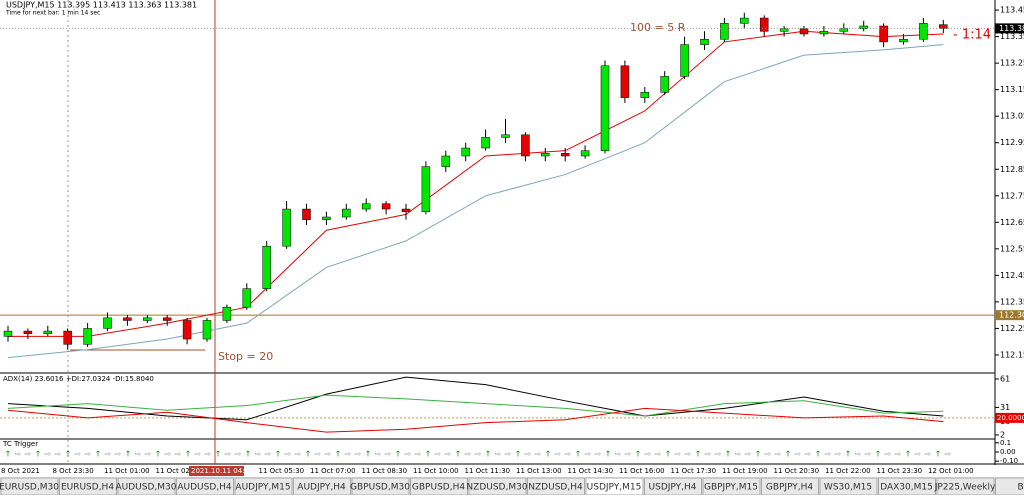 Image resolution: width=1024 pixels, height=499 pixels. Describe the element at coordinates (1012, 10) in the screenshot. I see `y-tick-label: 113.450` at that location.